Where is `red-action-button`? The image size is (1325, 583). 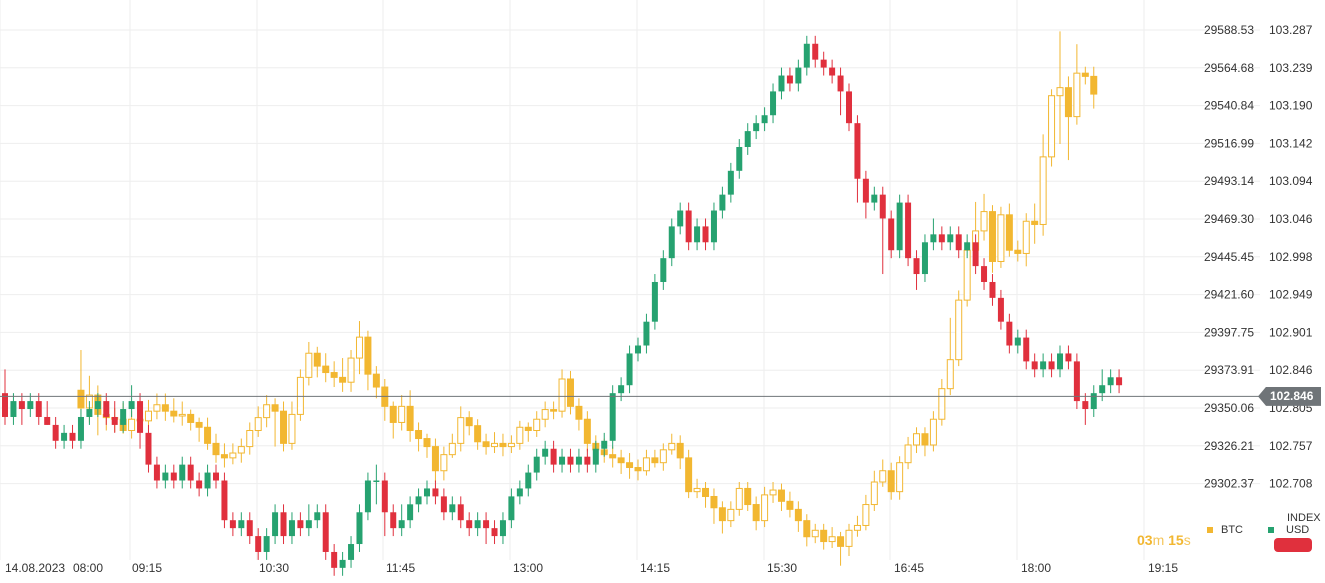
red-action-button is located at coordinates (1293, 545).